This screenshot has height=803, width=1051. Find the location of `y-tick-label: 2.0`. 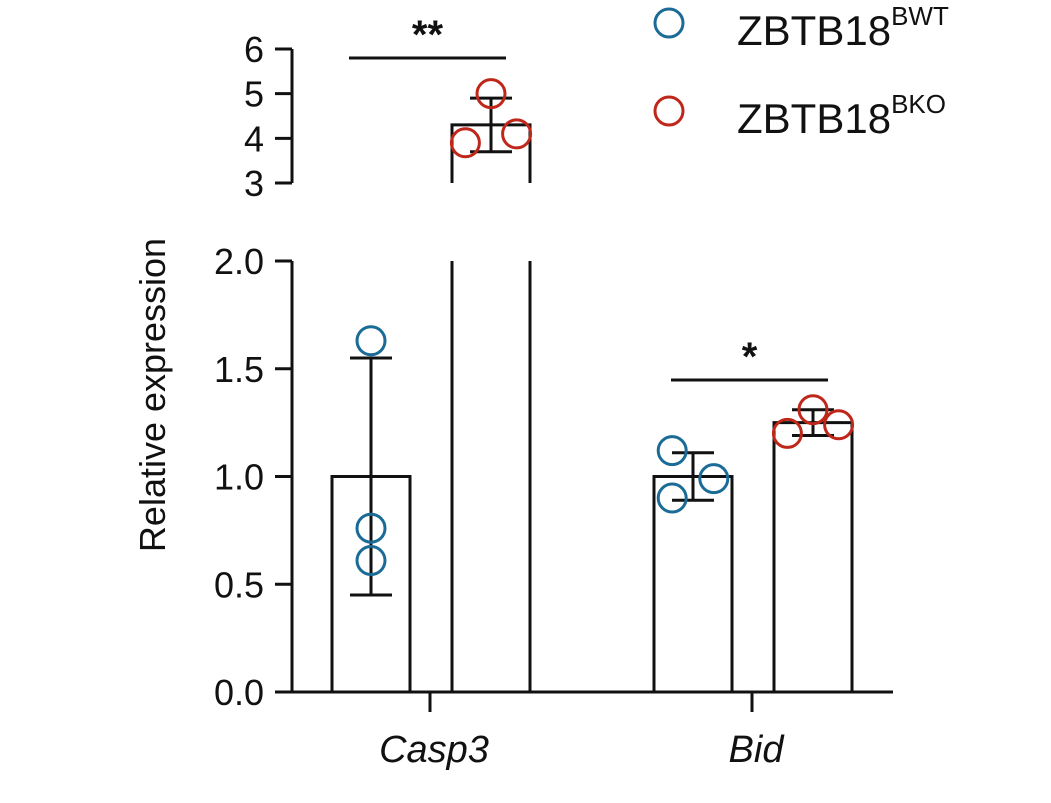

y-tick-label: 2.0 is located at coordinates (239, 261).